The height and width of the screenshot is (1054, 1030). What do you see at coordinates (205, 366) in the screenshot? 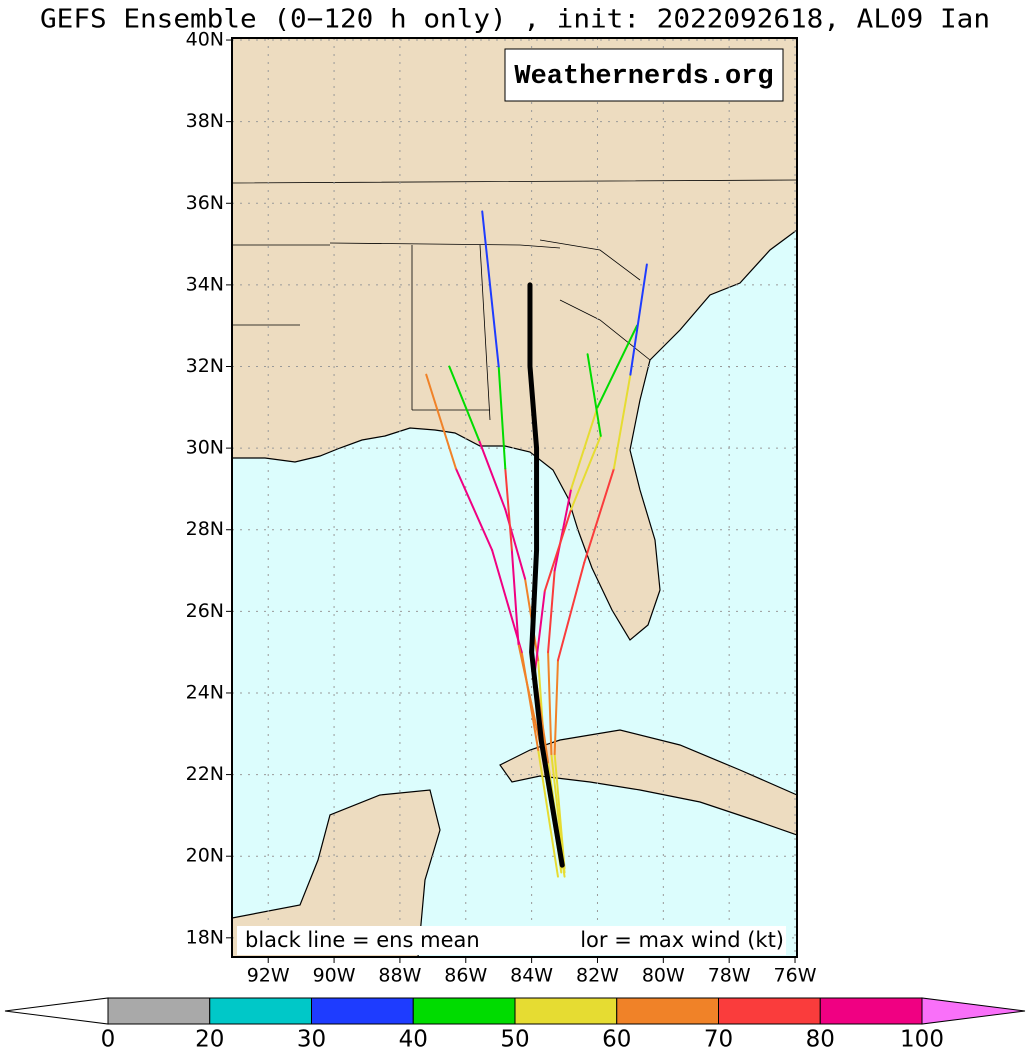
I see `y-tick-label: 32N` at bounding box center [205, 366].